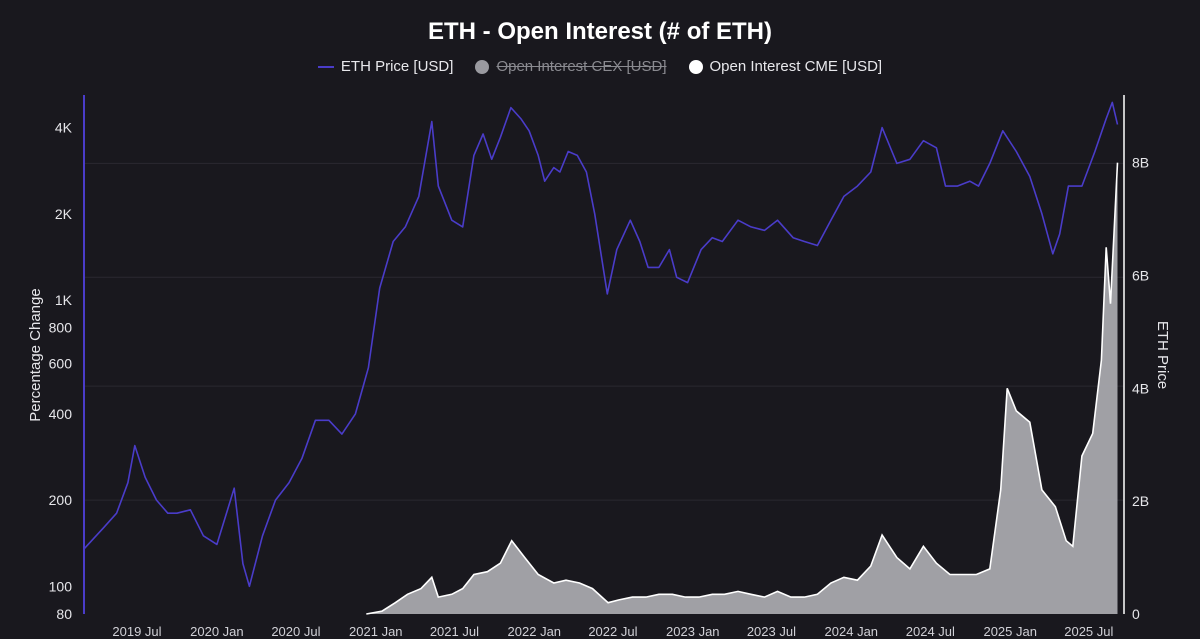  What do you see at coordinates (535, 631) in the screenshot?
I see `x-tick-label: 2022 Jan` at bounding box center [535, 631].